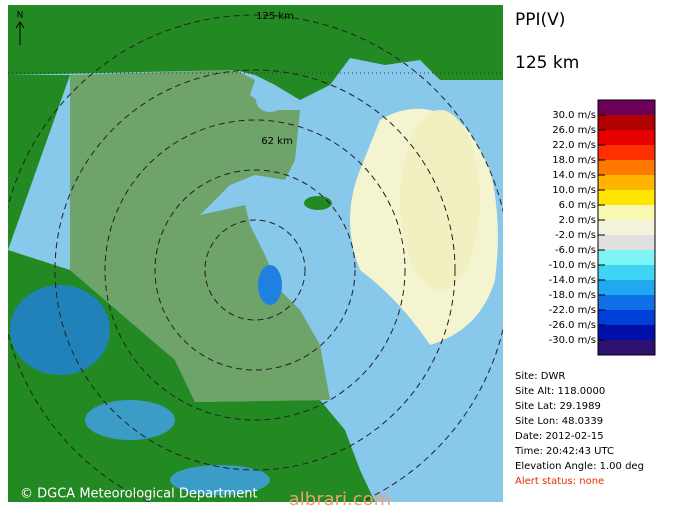  I want to click on legend-label: 14.0 m/s, so click(574, 175).